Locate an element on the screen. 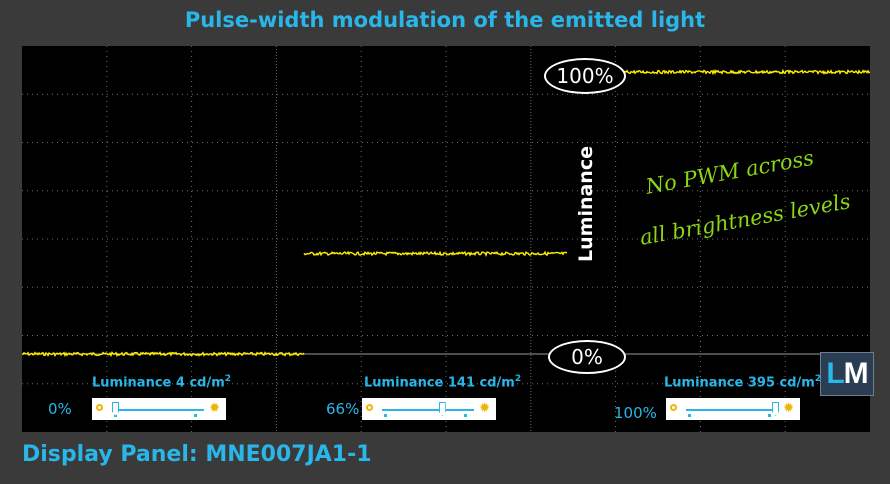 The image size is (890, 484). brightness-slider-2: ✹ is located at coordinates (429, 409).